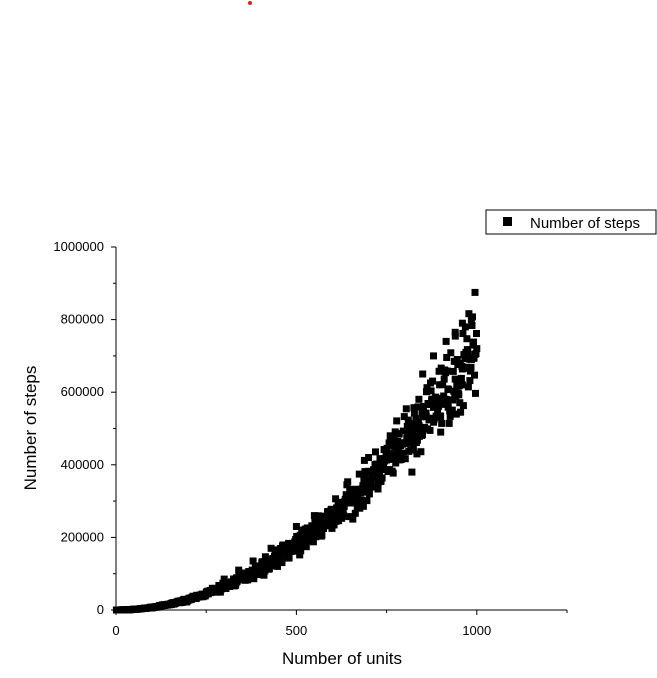 This screenshot has width=657, height=678. What do you see at coordinates (82, 391) in the screenshot?
I see `y-tick-label: 600000` at bounding box center [82, 391].